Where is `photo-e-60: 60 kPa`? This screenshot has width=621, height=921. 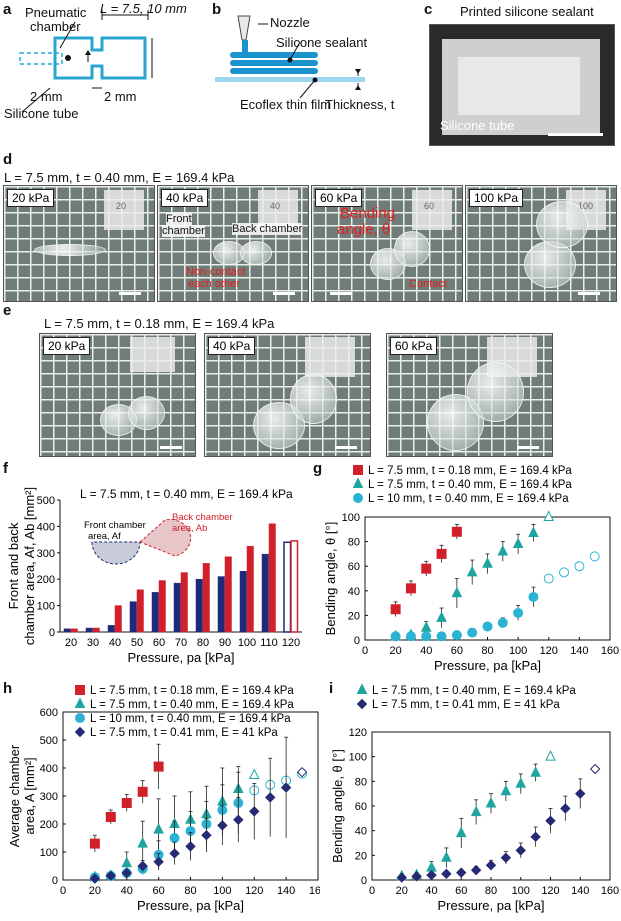
photo-e-60: 60 kPa is located at coordinates (469, 395).